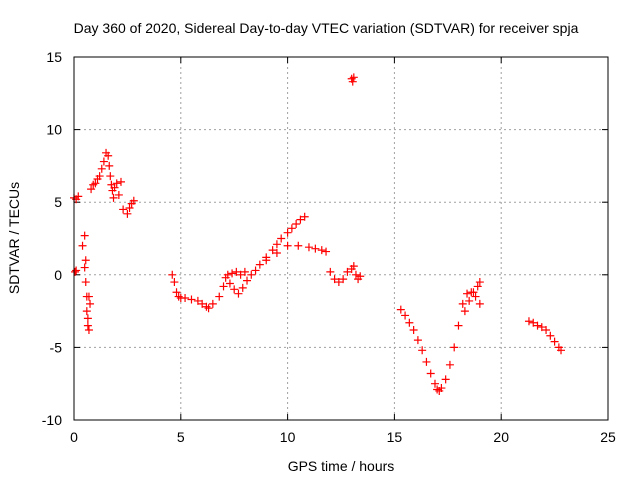 Image resolution: width=640 pixels, height=480 pixels. What do you see at coordinates (58, 275) in the screenshot?
I see `y-tick-label: 0` at bounding box center [58, 275].